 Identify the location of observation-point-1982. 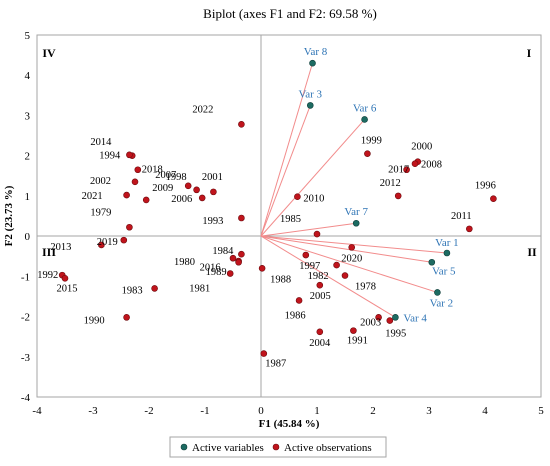
(336, 265).